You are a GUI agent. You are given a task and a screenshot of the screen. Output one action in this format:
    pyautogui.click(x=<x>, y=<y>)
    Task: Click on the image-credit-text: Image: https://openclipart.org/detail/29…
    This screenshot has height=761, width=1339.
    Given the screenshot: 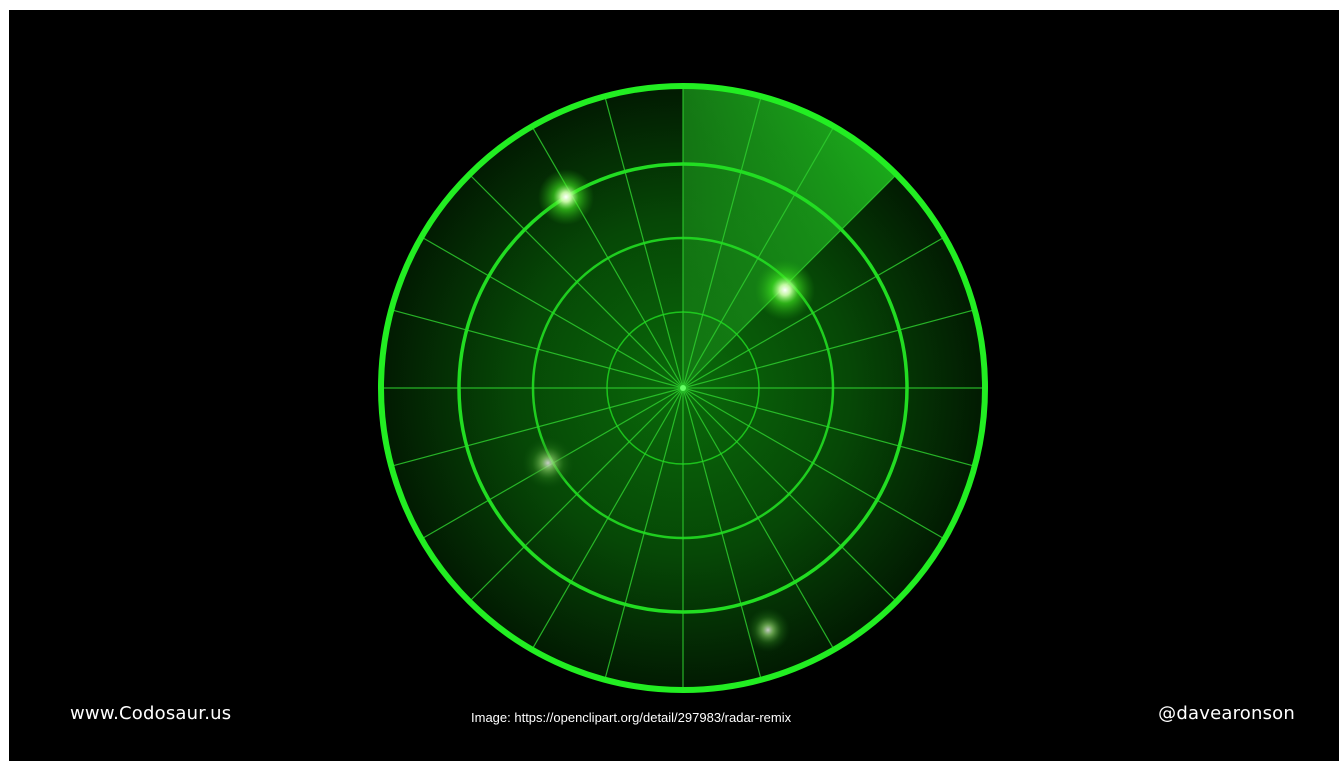 What is the action you would take?
    pyautogui.click(x=631, y=717)
    